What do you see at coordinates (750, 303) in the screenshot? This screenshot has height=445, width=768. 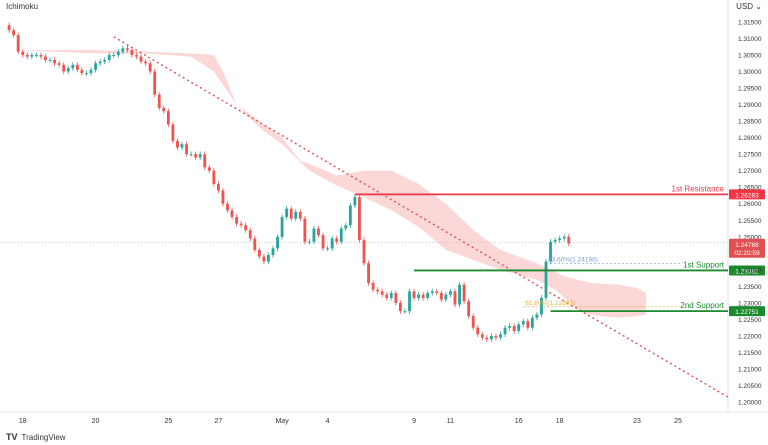 I see `y-tick-label: 1.23000` at bounding box center [750, 303].